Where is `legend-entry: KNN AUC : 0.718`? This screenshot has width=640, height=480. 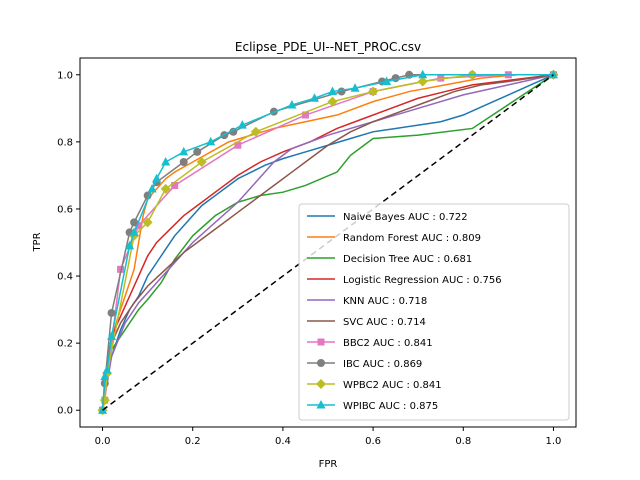
legend-entry: KNN AUC : 0.718 is located at coordinates (367, 301).